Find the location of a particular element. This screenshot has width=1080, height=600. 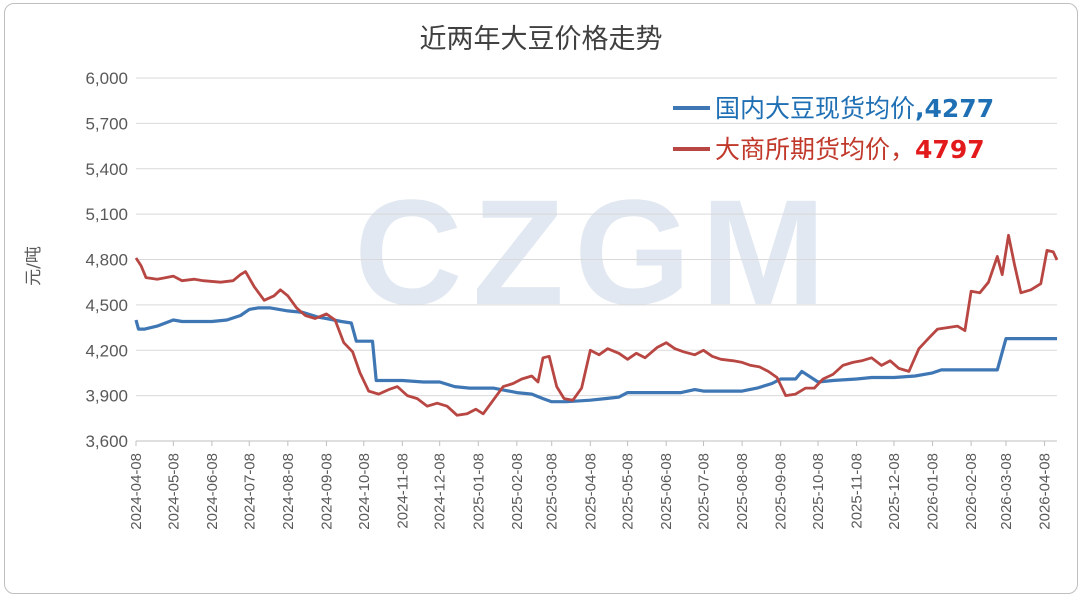

y-tick-label: 4,800 is located at coordinates (106, 260).